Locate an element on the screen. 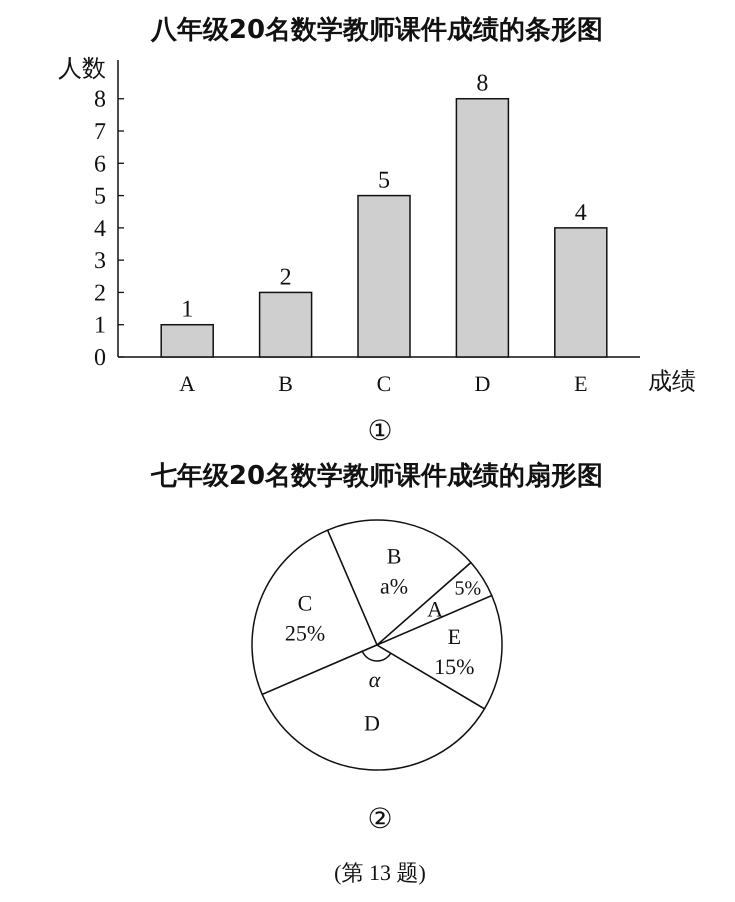  x-tick-label: A is located at coordinates (187, 383).